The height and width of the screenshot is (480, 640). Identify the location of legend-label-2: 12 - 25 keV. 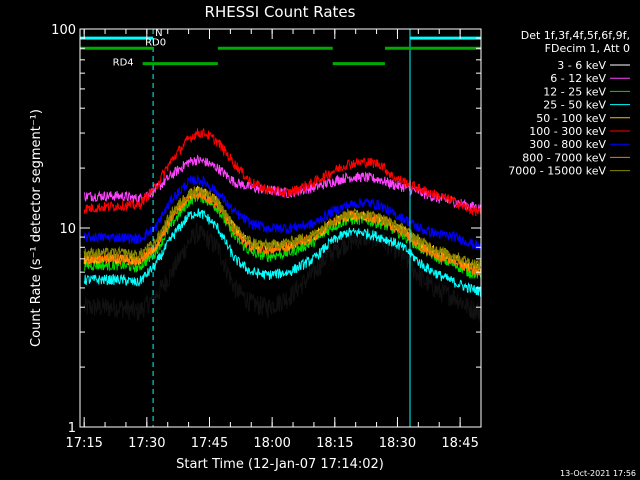
(574, 91).